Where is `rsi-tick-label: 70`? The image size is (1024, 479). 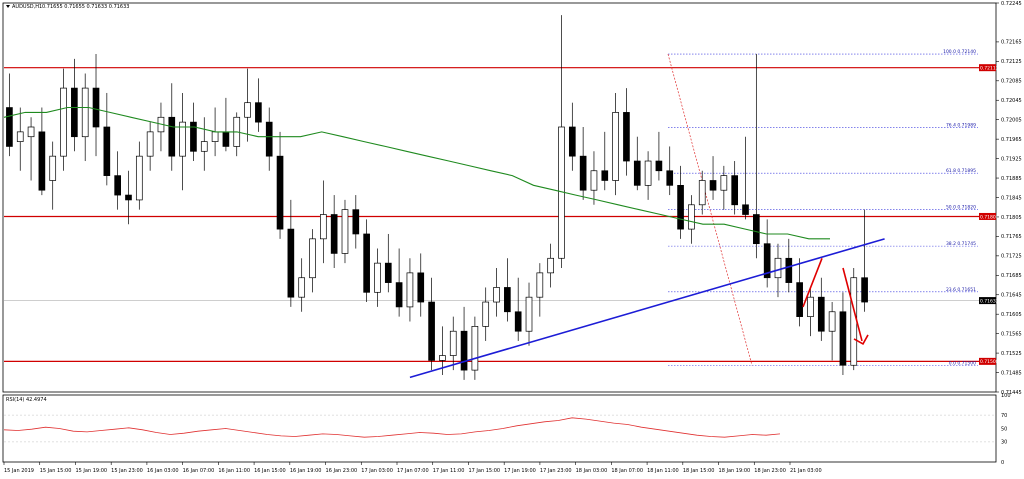 rsi-tick-label: 70 is located at coordinates (1004, 416).